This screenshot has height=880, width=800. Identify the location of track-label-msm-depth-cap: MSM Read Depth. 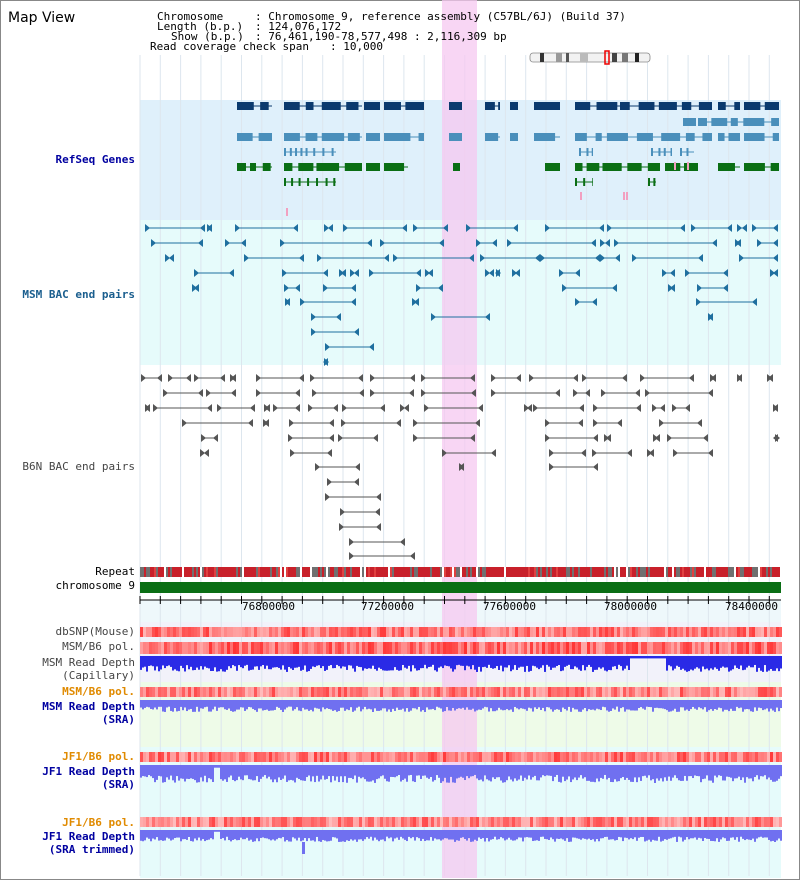
(88, 662).